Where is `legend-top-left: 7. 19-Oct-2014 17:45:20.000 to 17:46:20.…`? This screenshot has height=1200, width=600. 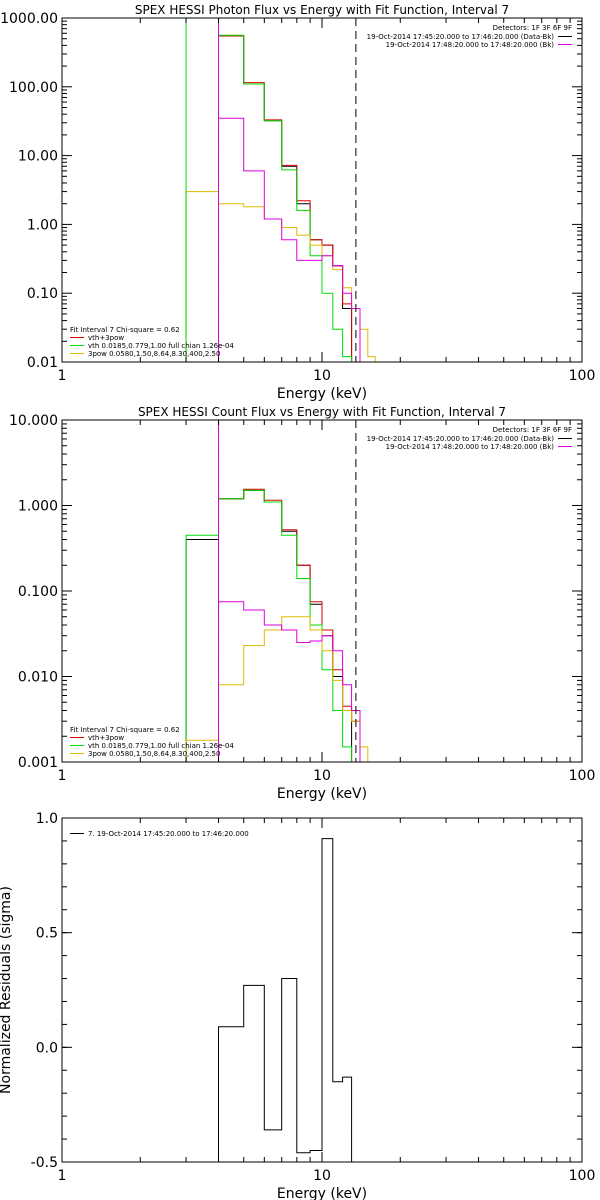
legend-top-left: 7. 19-Oct-2014 17:45:20.000 to 17:46:20.… is located at coordinates (159, 834).